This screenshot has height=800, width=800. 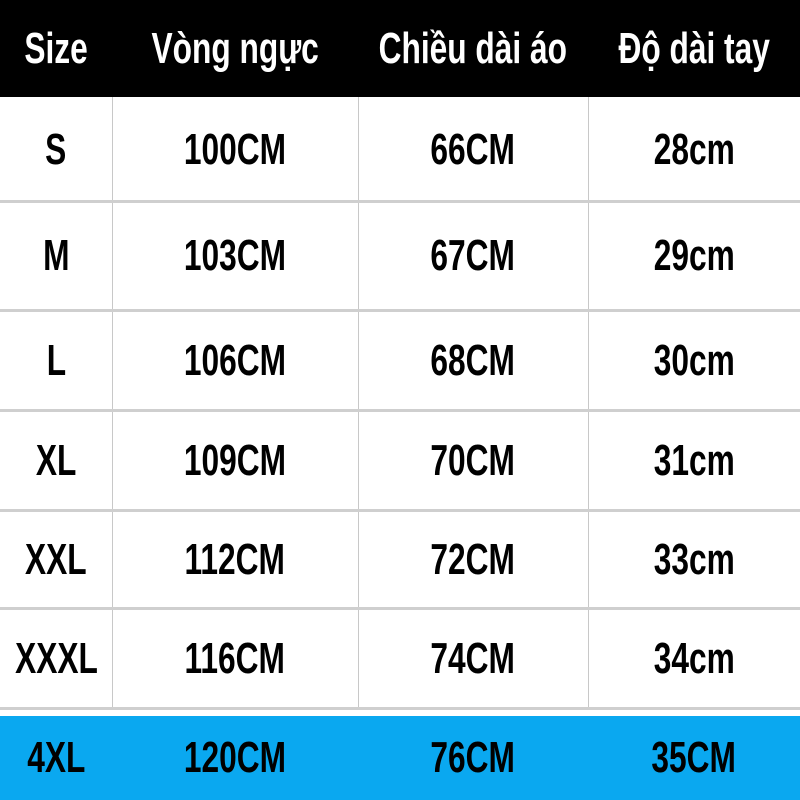 I want to click on cell-value: 76CM, so click(x=473, y=757).